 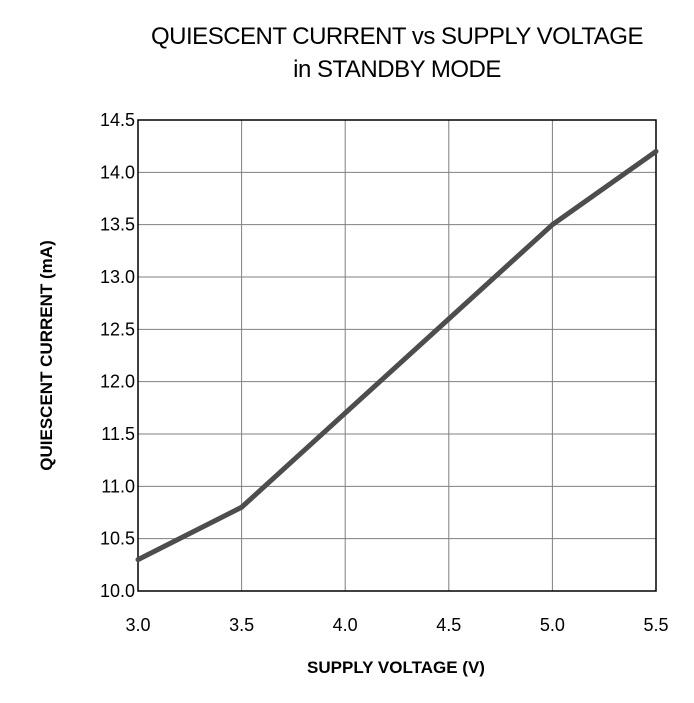 What do you see at coordinates (396, 625) in the screenshot?
I see `x-axis-tick-labels: 3.0 3.5 4.0 4.5 5.0 5.5` at bounding box center [396, 625].